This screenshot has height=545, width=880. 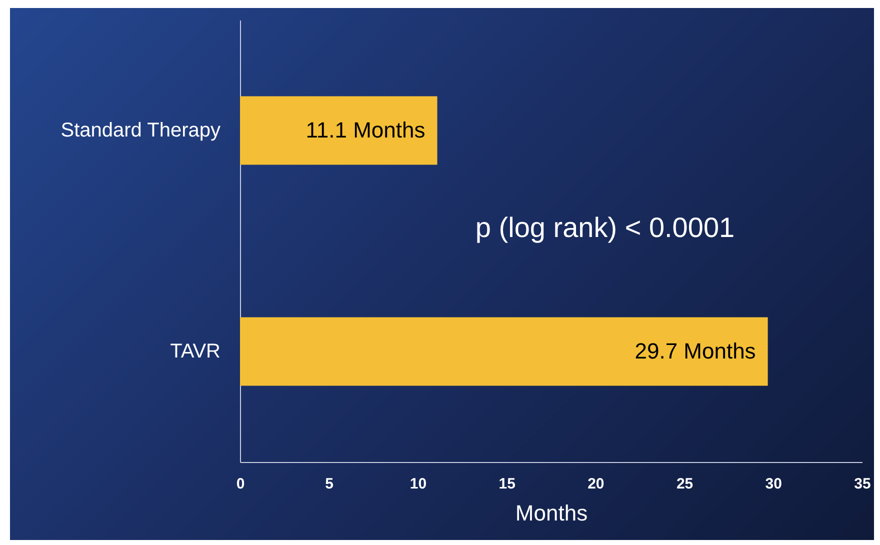 I want to click on x-tick-label: 15, so click(x=507, y=484).